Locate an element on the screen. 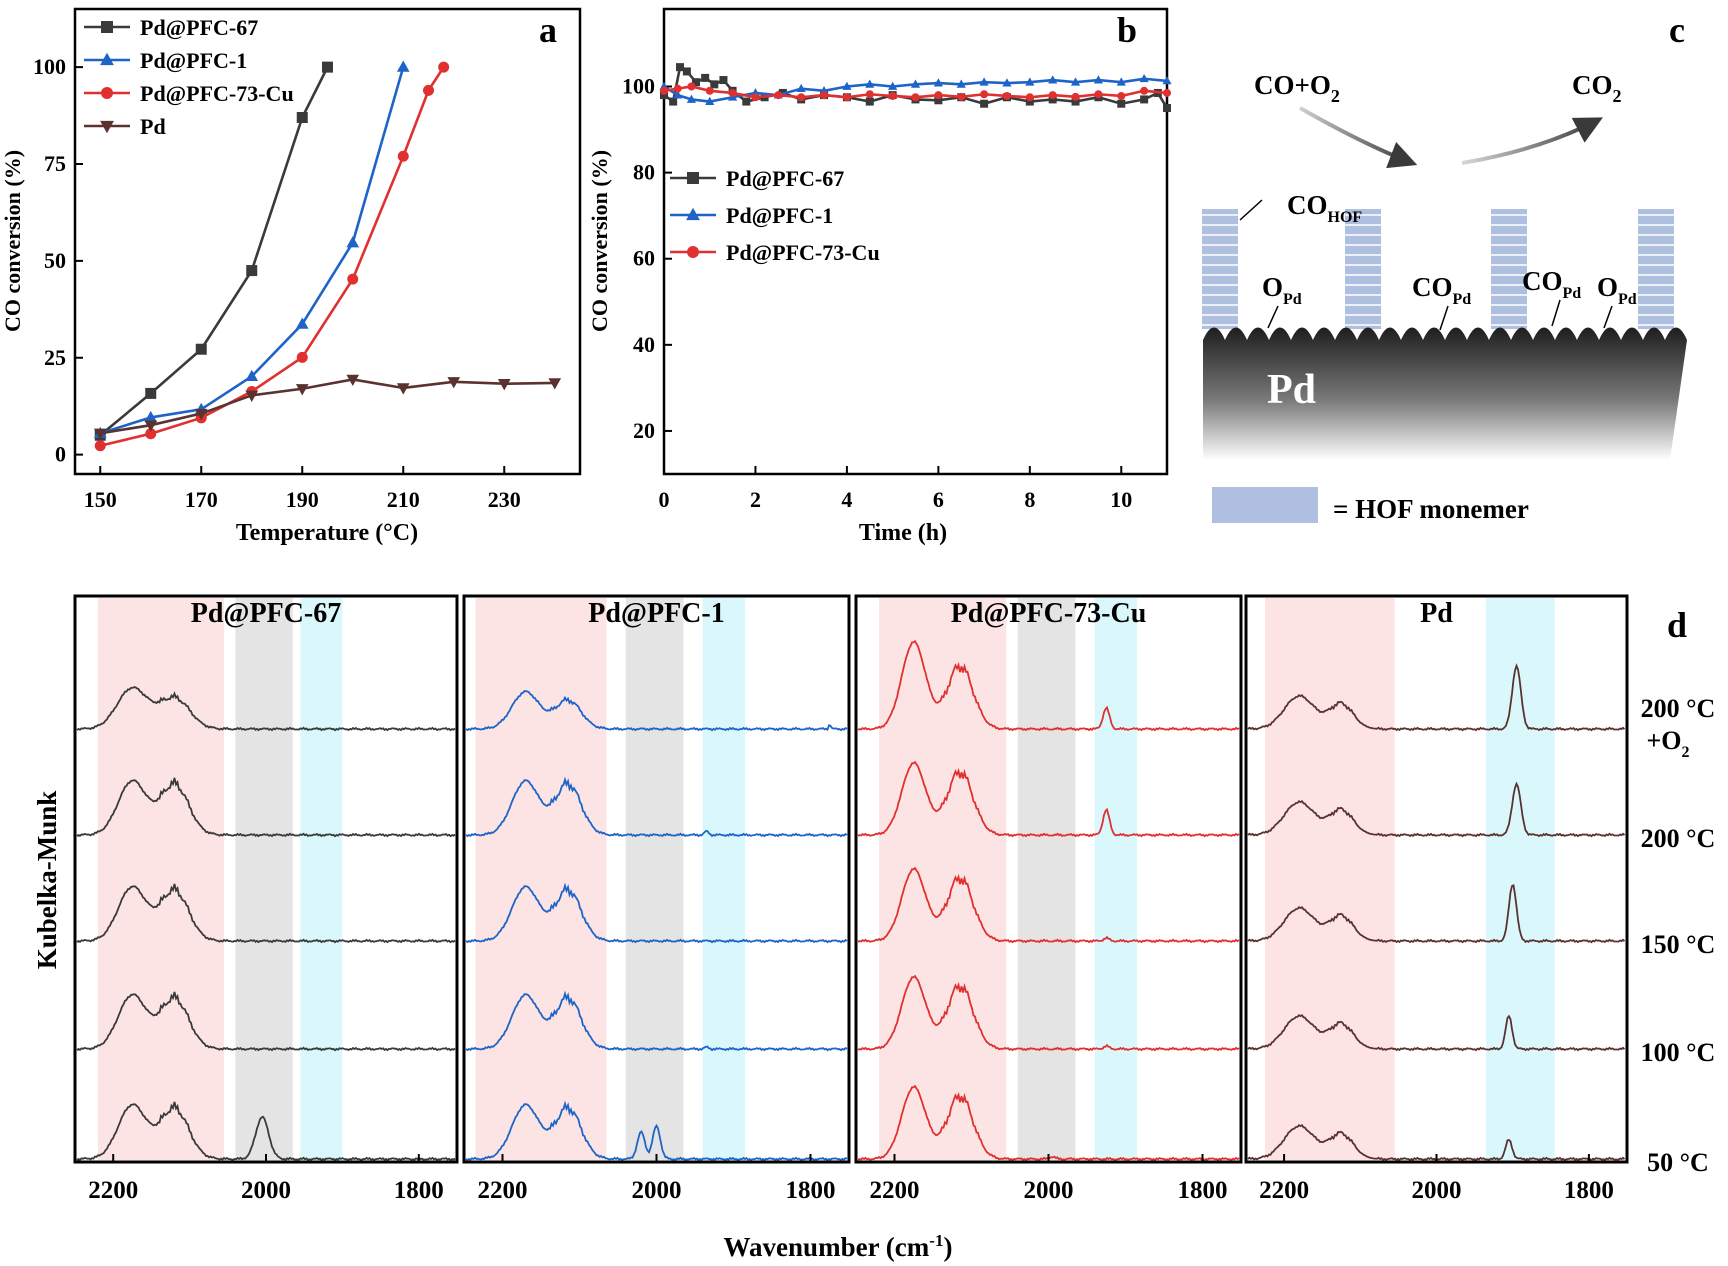 The image size is (1728, 1266). series-line is located at coordinates (214, 251).